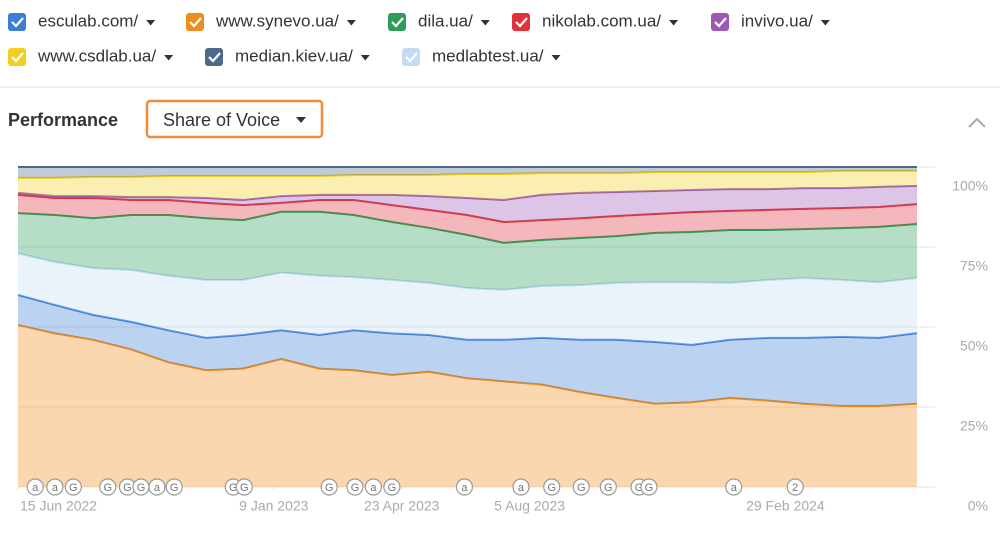  I want to click on dropdown-arrow, so click(301, 120).